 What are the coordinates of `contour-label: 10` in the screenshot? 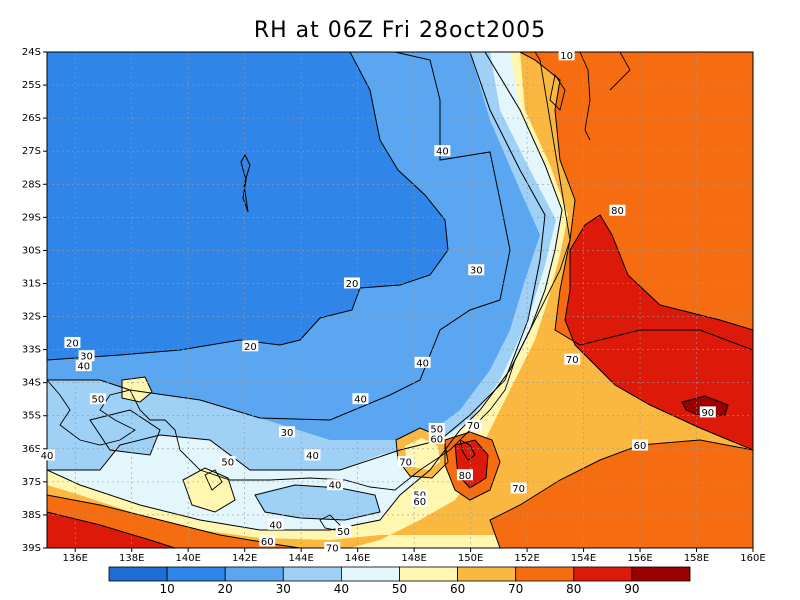 It's located at (566, 56).